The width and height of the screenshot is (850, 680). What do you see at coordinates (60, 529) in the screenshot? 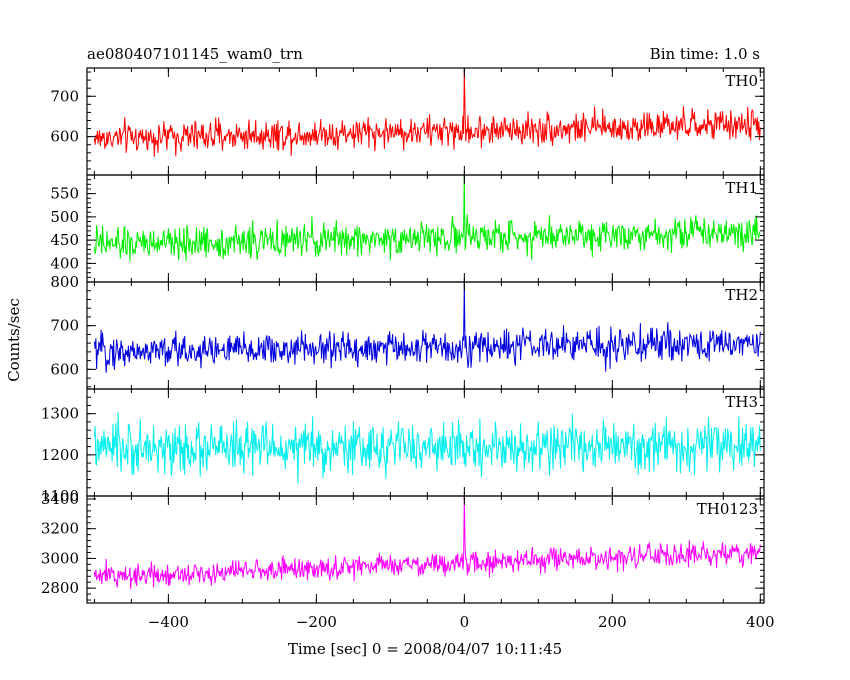
I see `y-tick-label: 3200` at bounding box center [60, 529].